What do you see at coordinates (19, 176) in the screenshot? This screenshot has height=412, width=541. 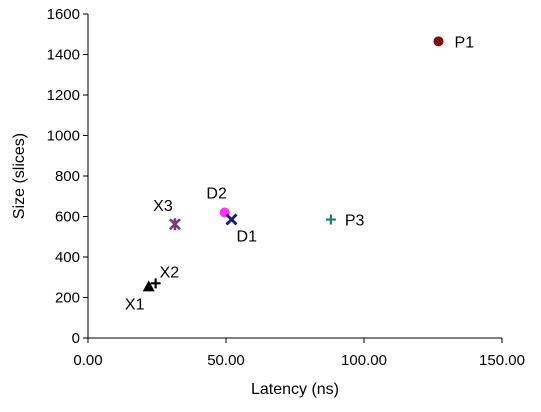 I see `y-axis-title: Size (slices)` at bounding box center [19, 176].